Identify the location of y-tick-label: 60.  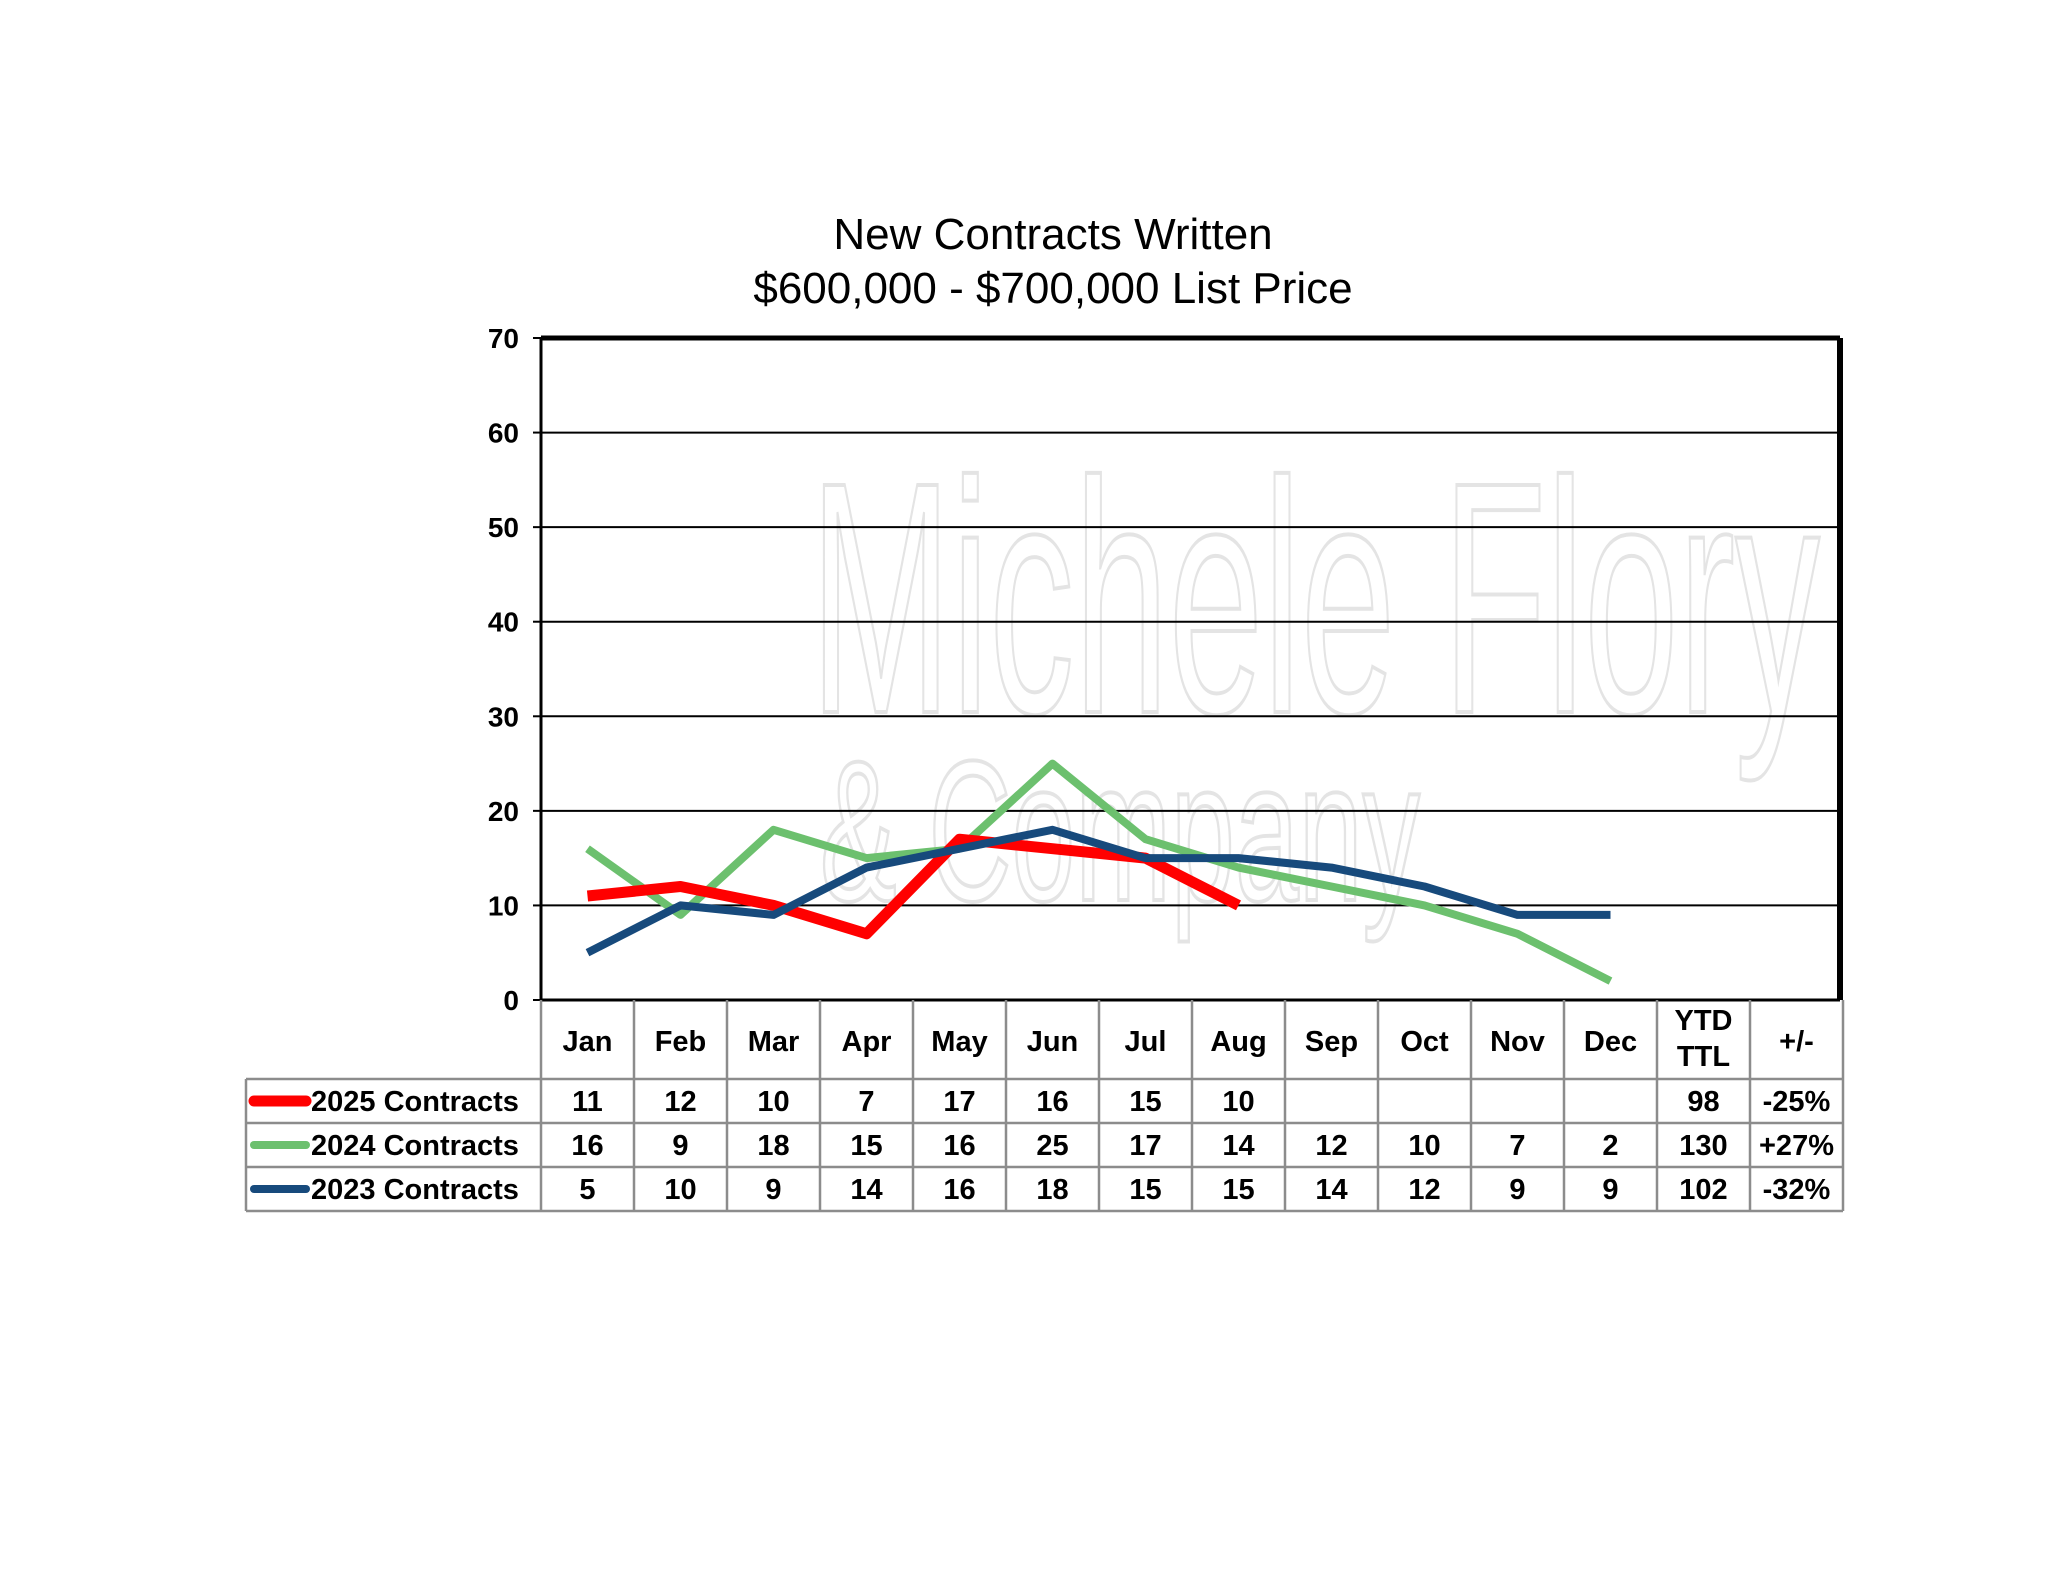
(503, 433).